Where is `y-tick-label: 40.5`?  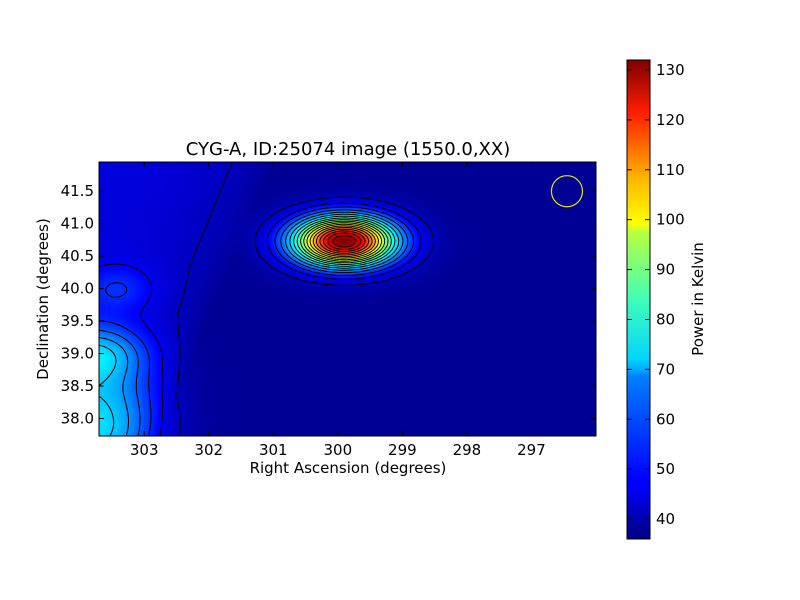 y-tick-label: 40.5 is located at coordinates (77, 256).